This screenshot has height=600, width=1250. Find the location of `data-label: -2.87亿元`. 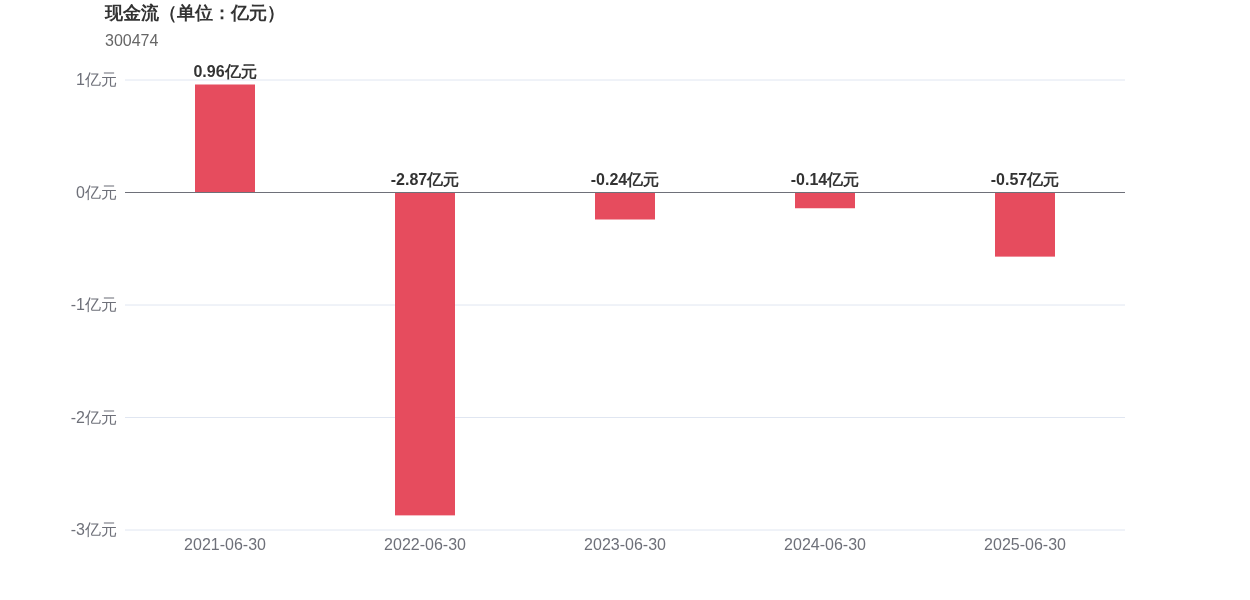

data-label: -2.87亿元 is located at coordinates (425, 179).